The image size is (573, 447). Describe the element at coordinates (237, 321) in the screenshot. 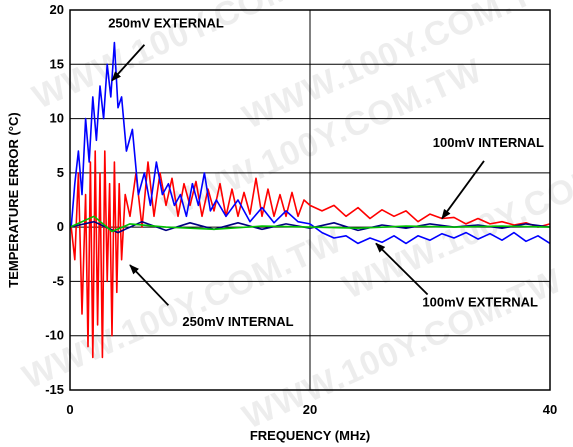

I see `annotation-label: 250mV INTERNAL` at that location.